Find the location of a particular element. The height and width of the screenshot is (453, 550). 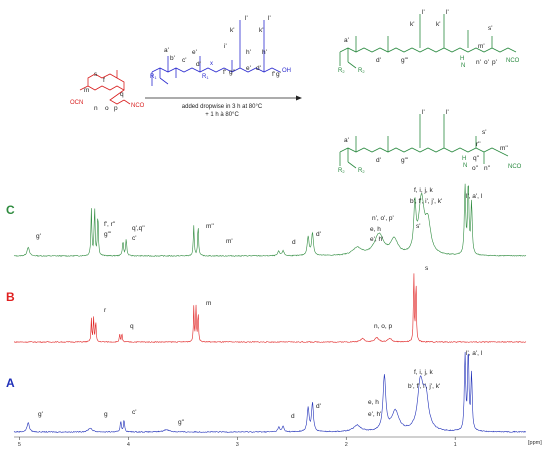

peak-label-A-g2: g'' is located at coordinates (181, 422).